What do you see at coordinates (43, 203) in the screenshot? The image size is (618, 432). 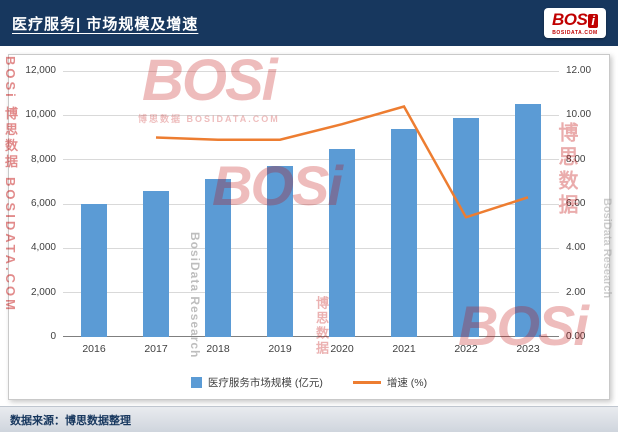 I see `y-axis-left-tick: 6,000` at bounding box center [43, 203].